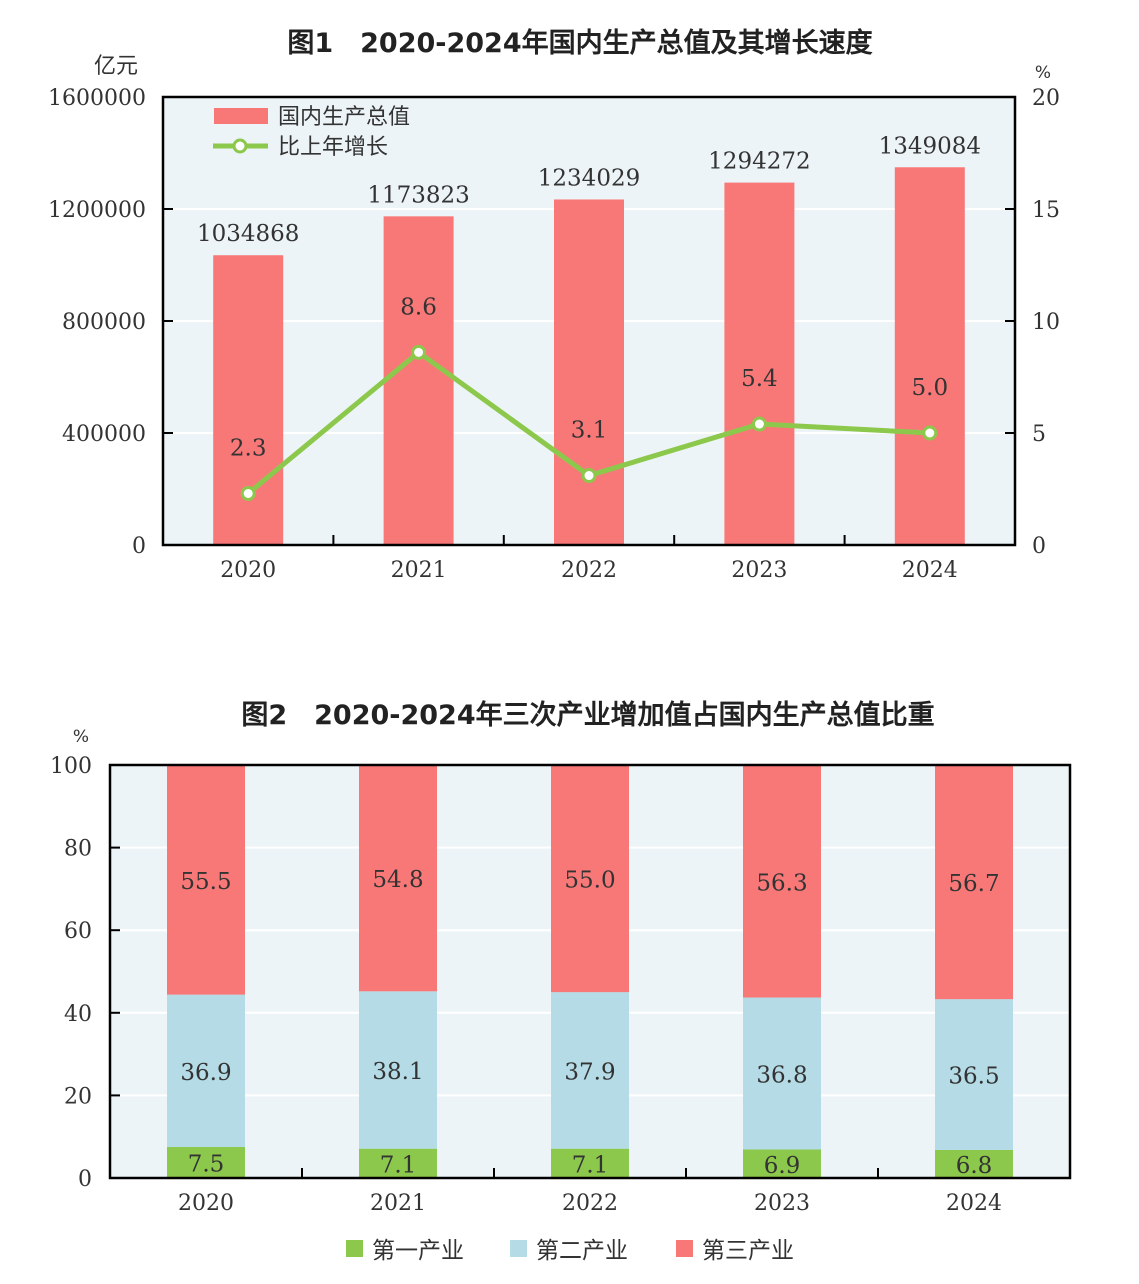 The image size is (1139, 1284). Describe the element at coordinates (206, 1203) in the screenshot. I see `chart2-x-tick-label: 2020` at that location.